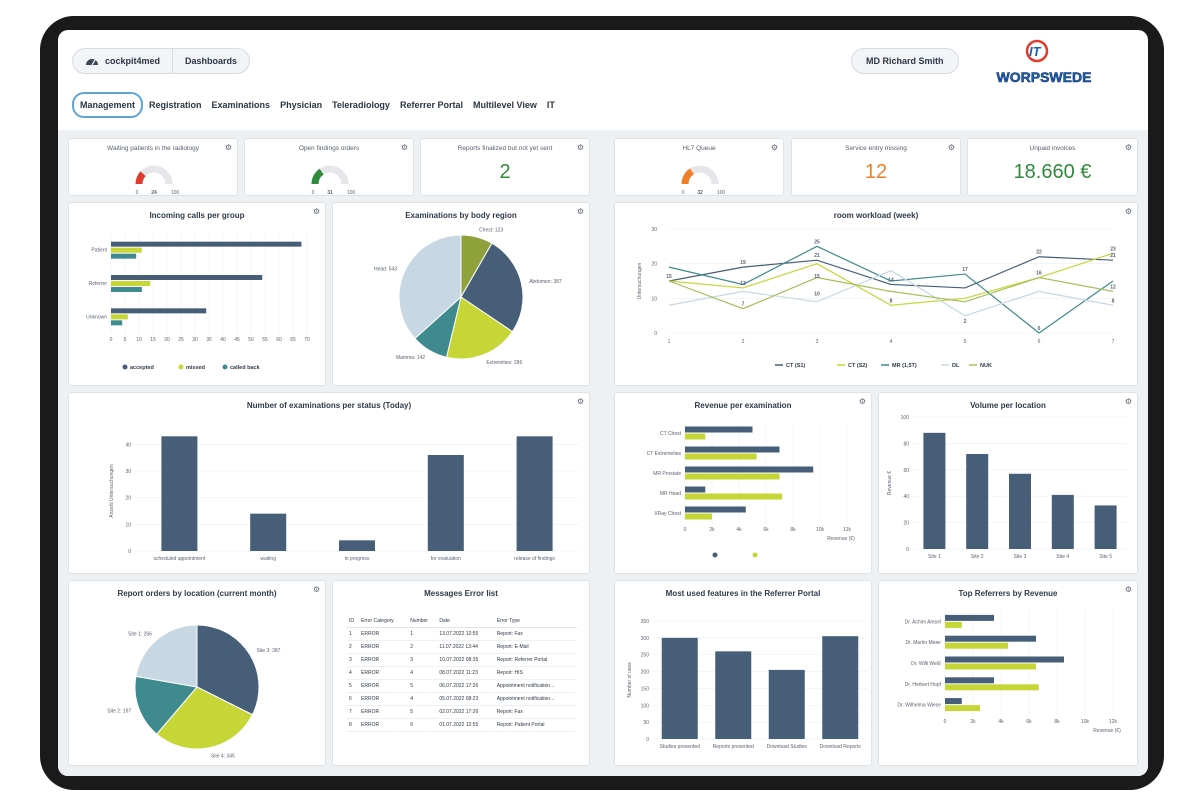  What do you see at coordinates (743, 305) in the screenshot?
I see `data-label: 7` at bounding box center [743, 305].